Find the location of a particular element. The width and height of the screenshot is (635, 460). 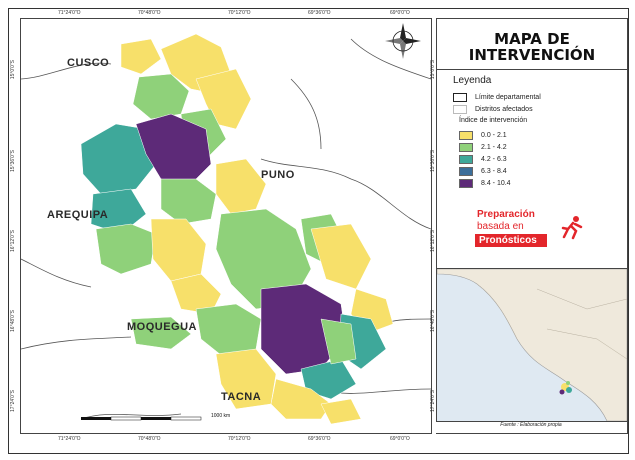

legend-boundary-row: Límite departamental is located at coordinates (497, 97).